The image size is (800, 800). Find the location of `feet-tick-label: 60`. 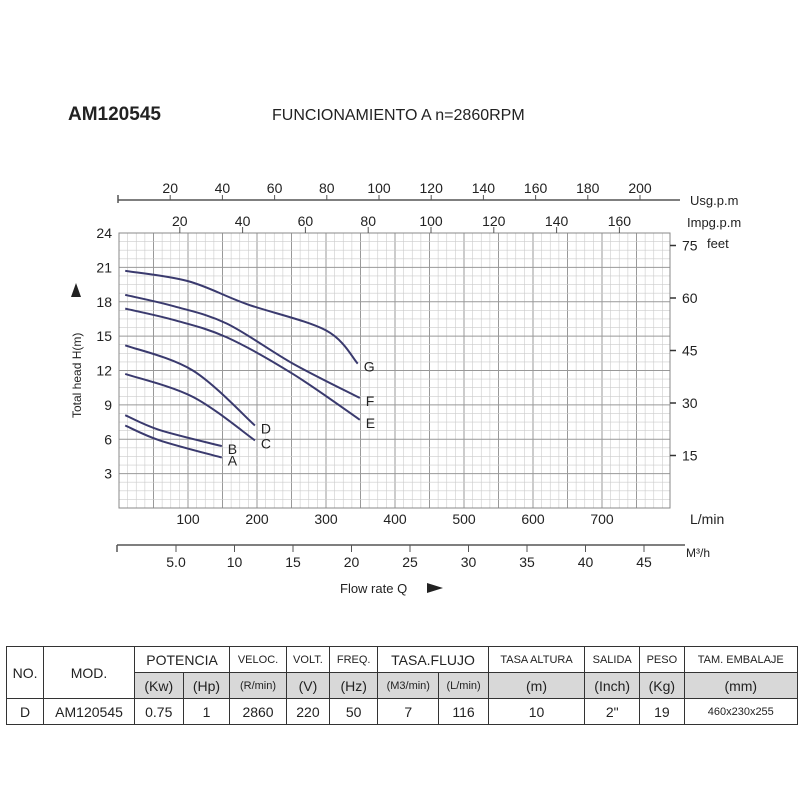

feet-tick-label: 60 is located at coordinates (690, 298).